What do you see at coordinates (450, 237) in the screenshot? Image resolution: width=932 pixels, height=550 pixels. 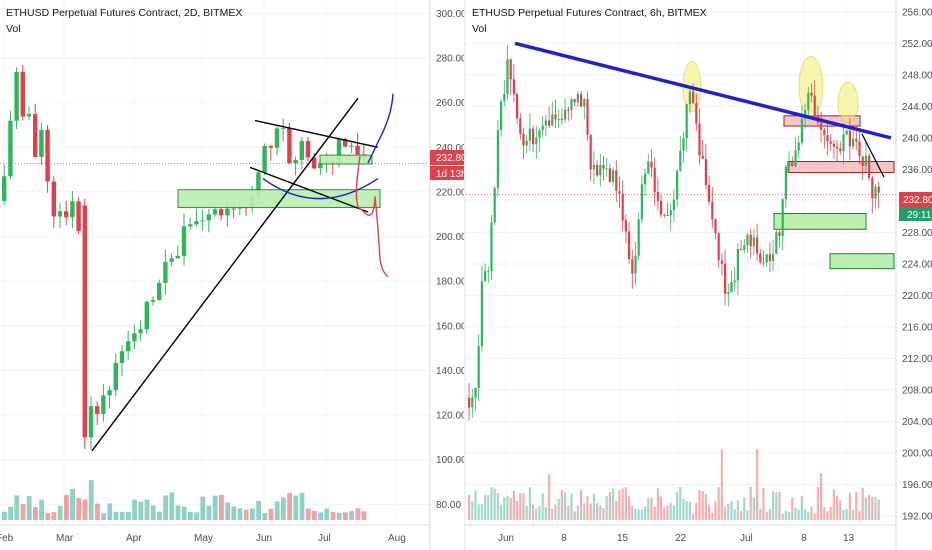 I see `y-tick-label-2d: 200.00` at bounding box center [450, 237].